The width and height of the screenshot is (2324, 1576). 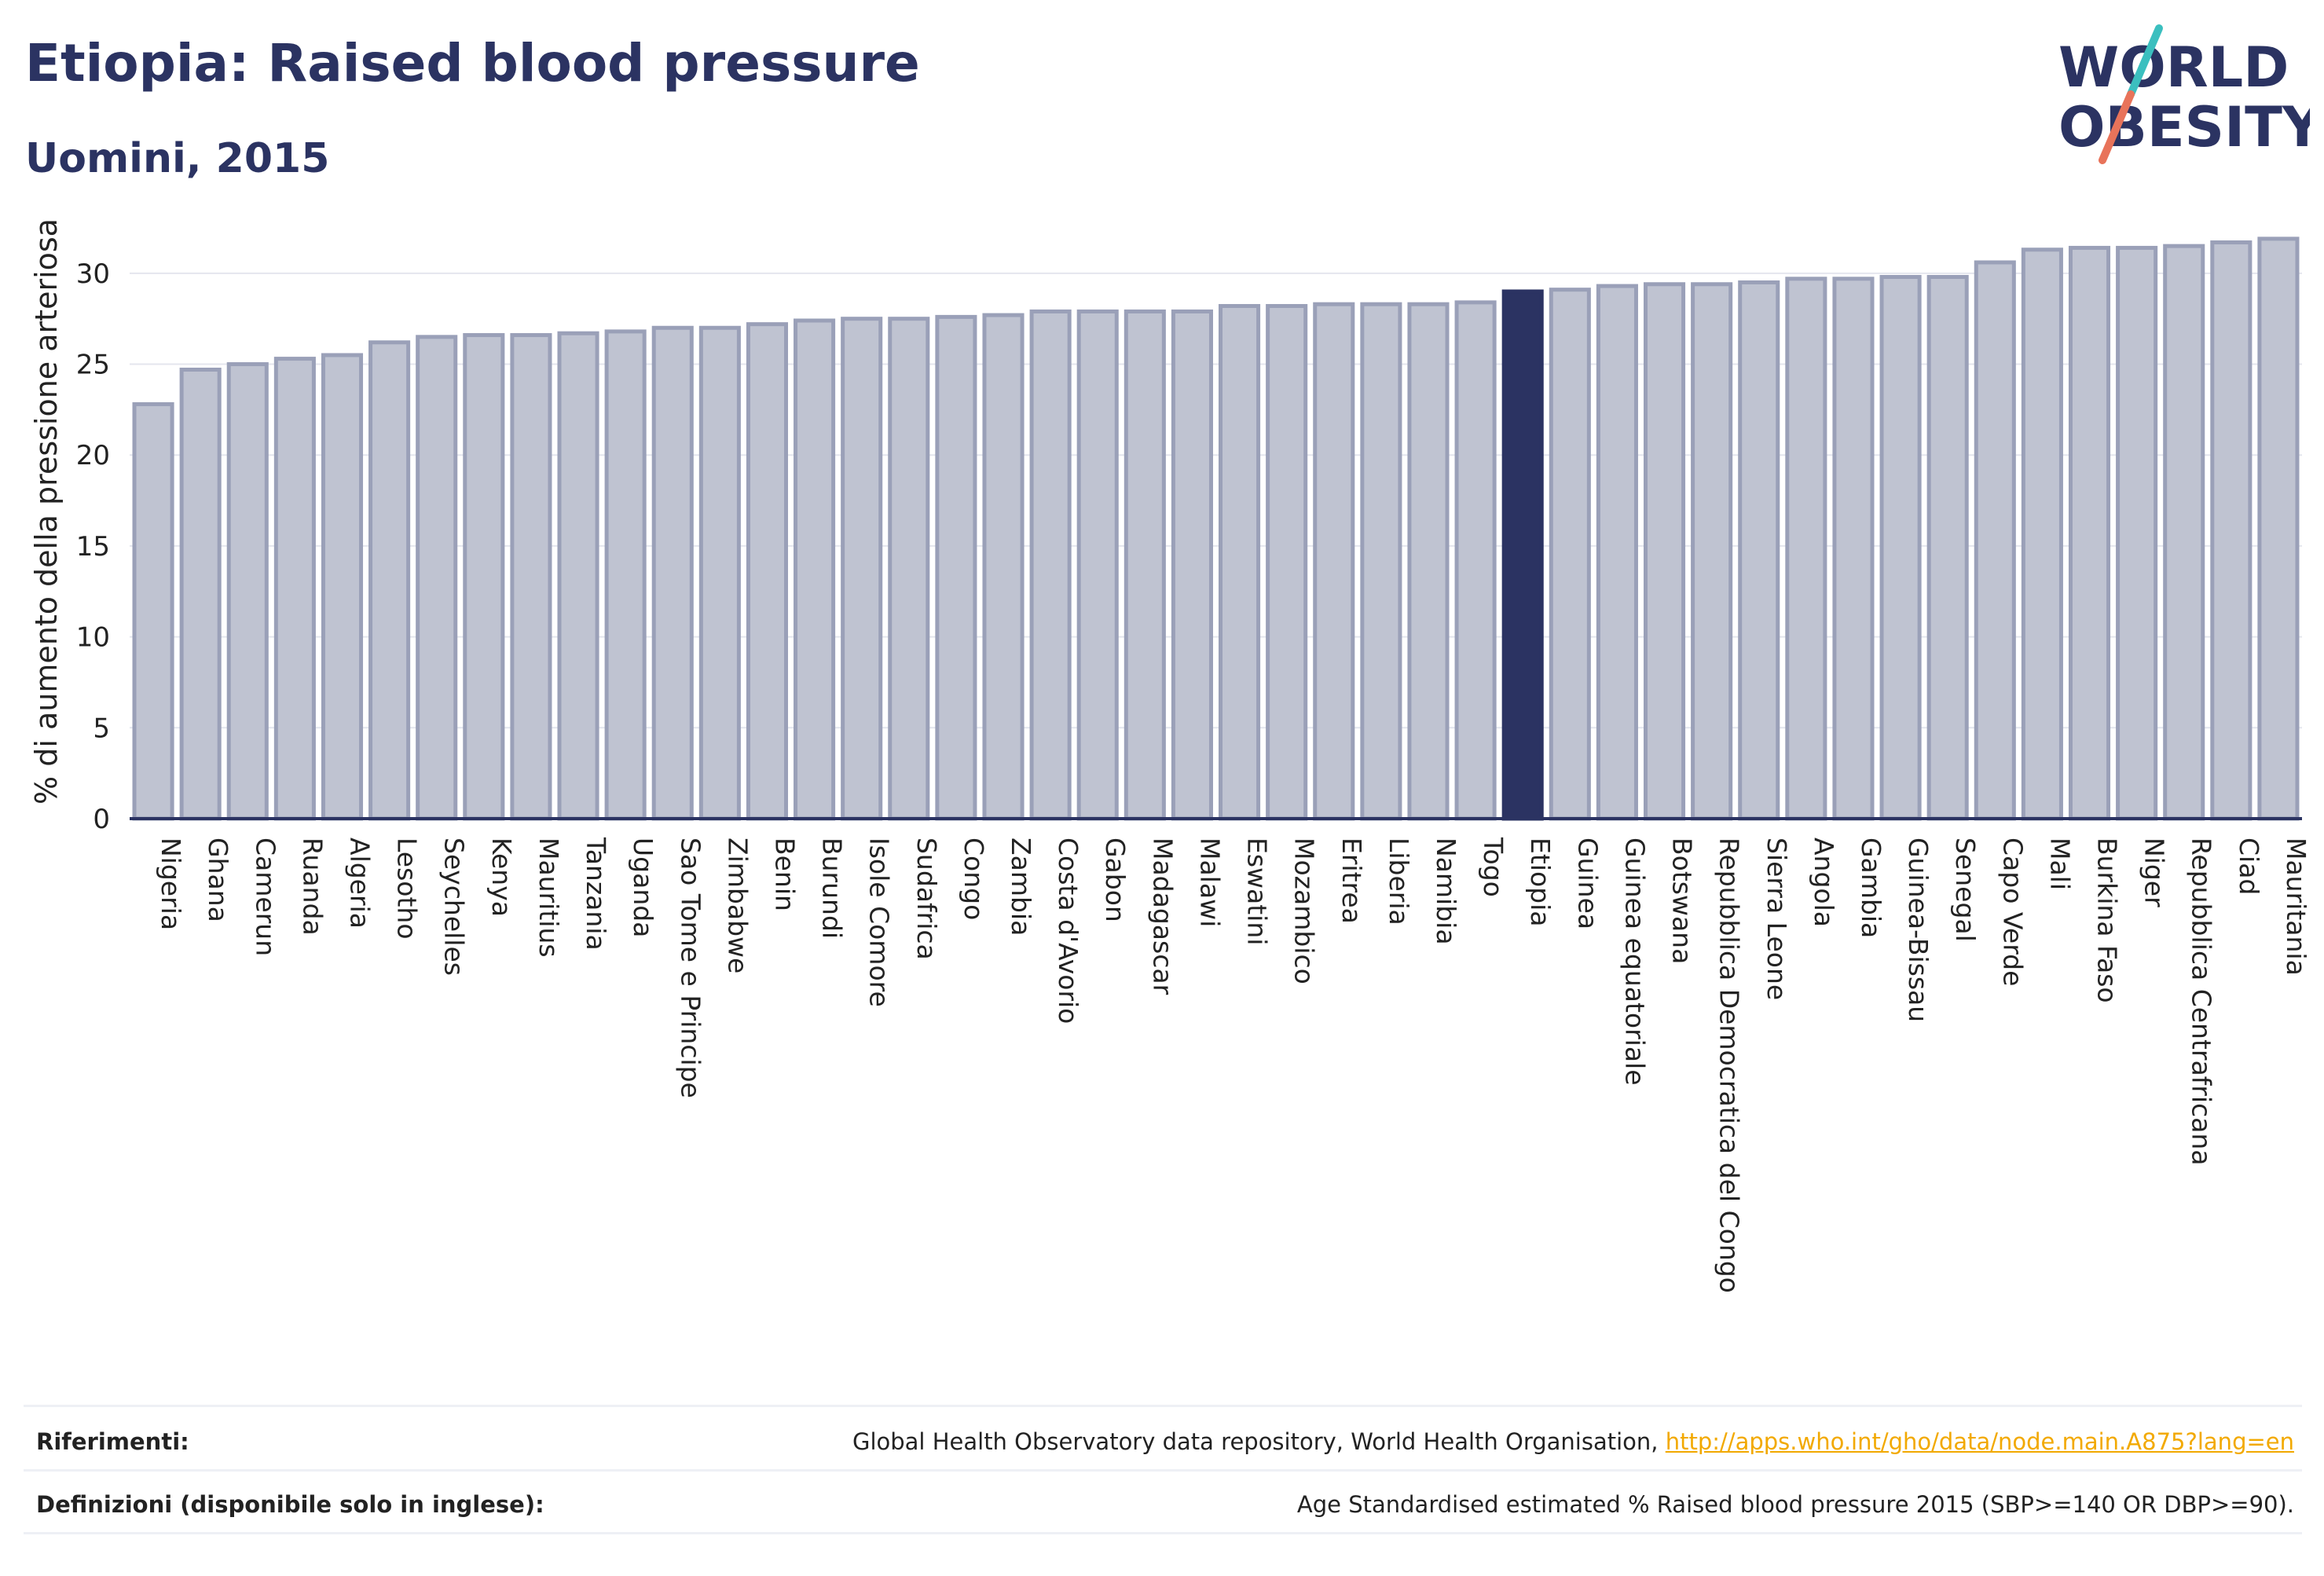 I want to click on y-tick-label: 10, so click(x=93, y=638).